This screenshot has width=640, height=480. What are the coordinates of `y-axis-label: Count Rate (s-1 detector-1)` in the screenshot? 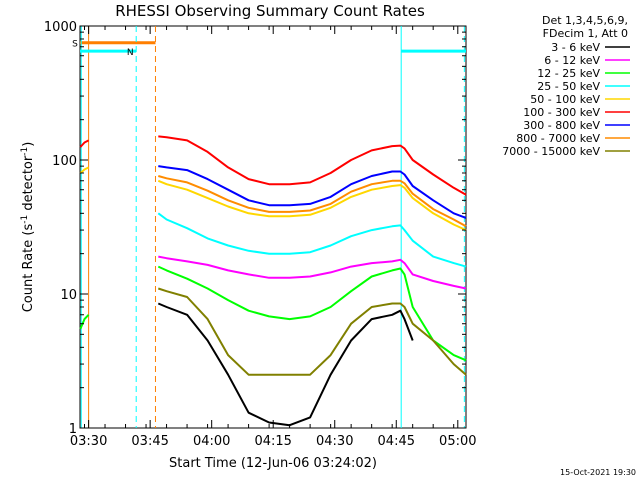 It's located at (28, 227).